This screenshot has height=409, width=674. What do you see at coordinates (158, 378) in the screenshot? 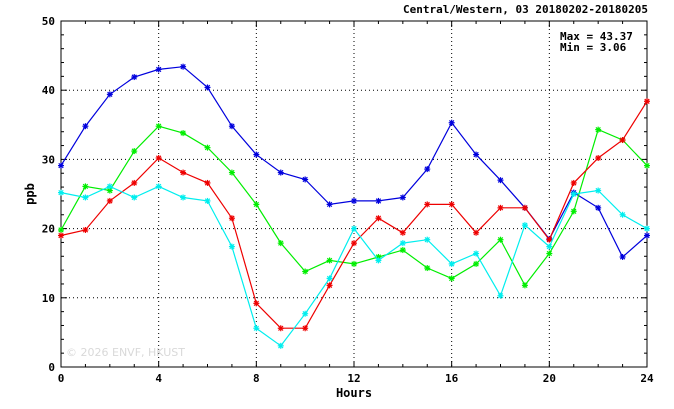
I see `x-tick-label: 4` at bounding box center [158, 378].